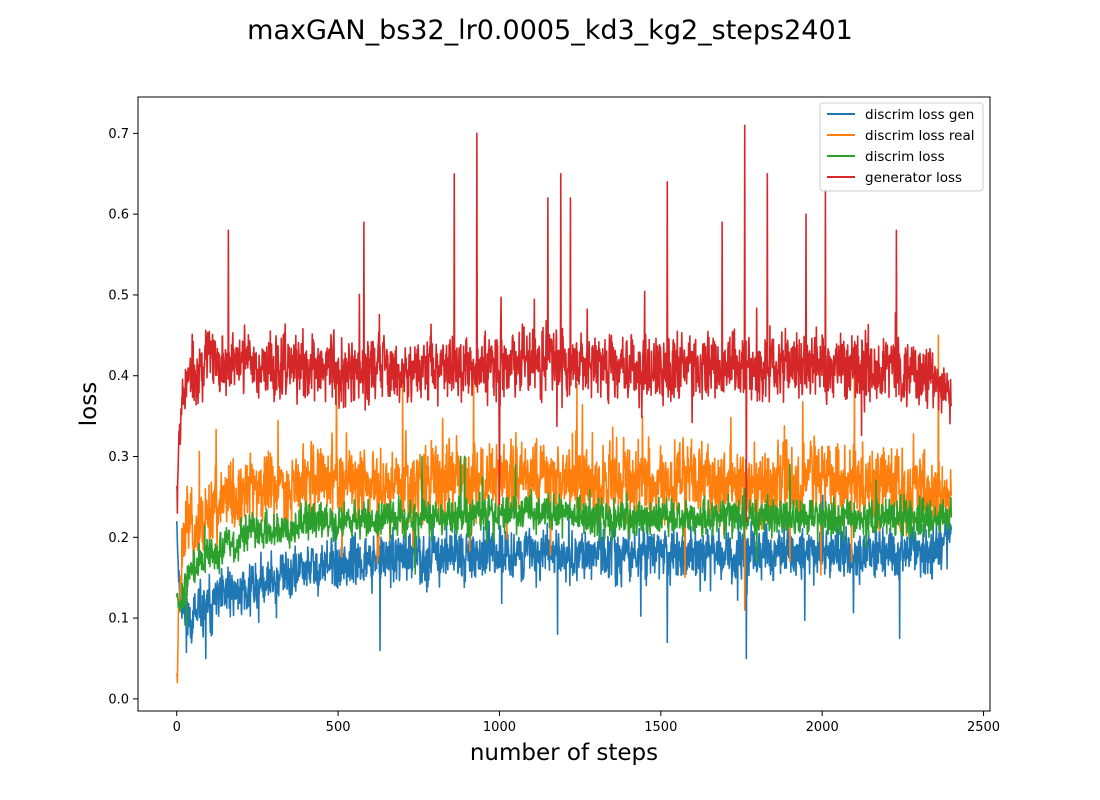 The height and width of the screenshot is (800, 1100). Describe the element at coordinates (919, 136) in the screenshot. I see `legend-label: discrim loss real` at that location.